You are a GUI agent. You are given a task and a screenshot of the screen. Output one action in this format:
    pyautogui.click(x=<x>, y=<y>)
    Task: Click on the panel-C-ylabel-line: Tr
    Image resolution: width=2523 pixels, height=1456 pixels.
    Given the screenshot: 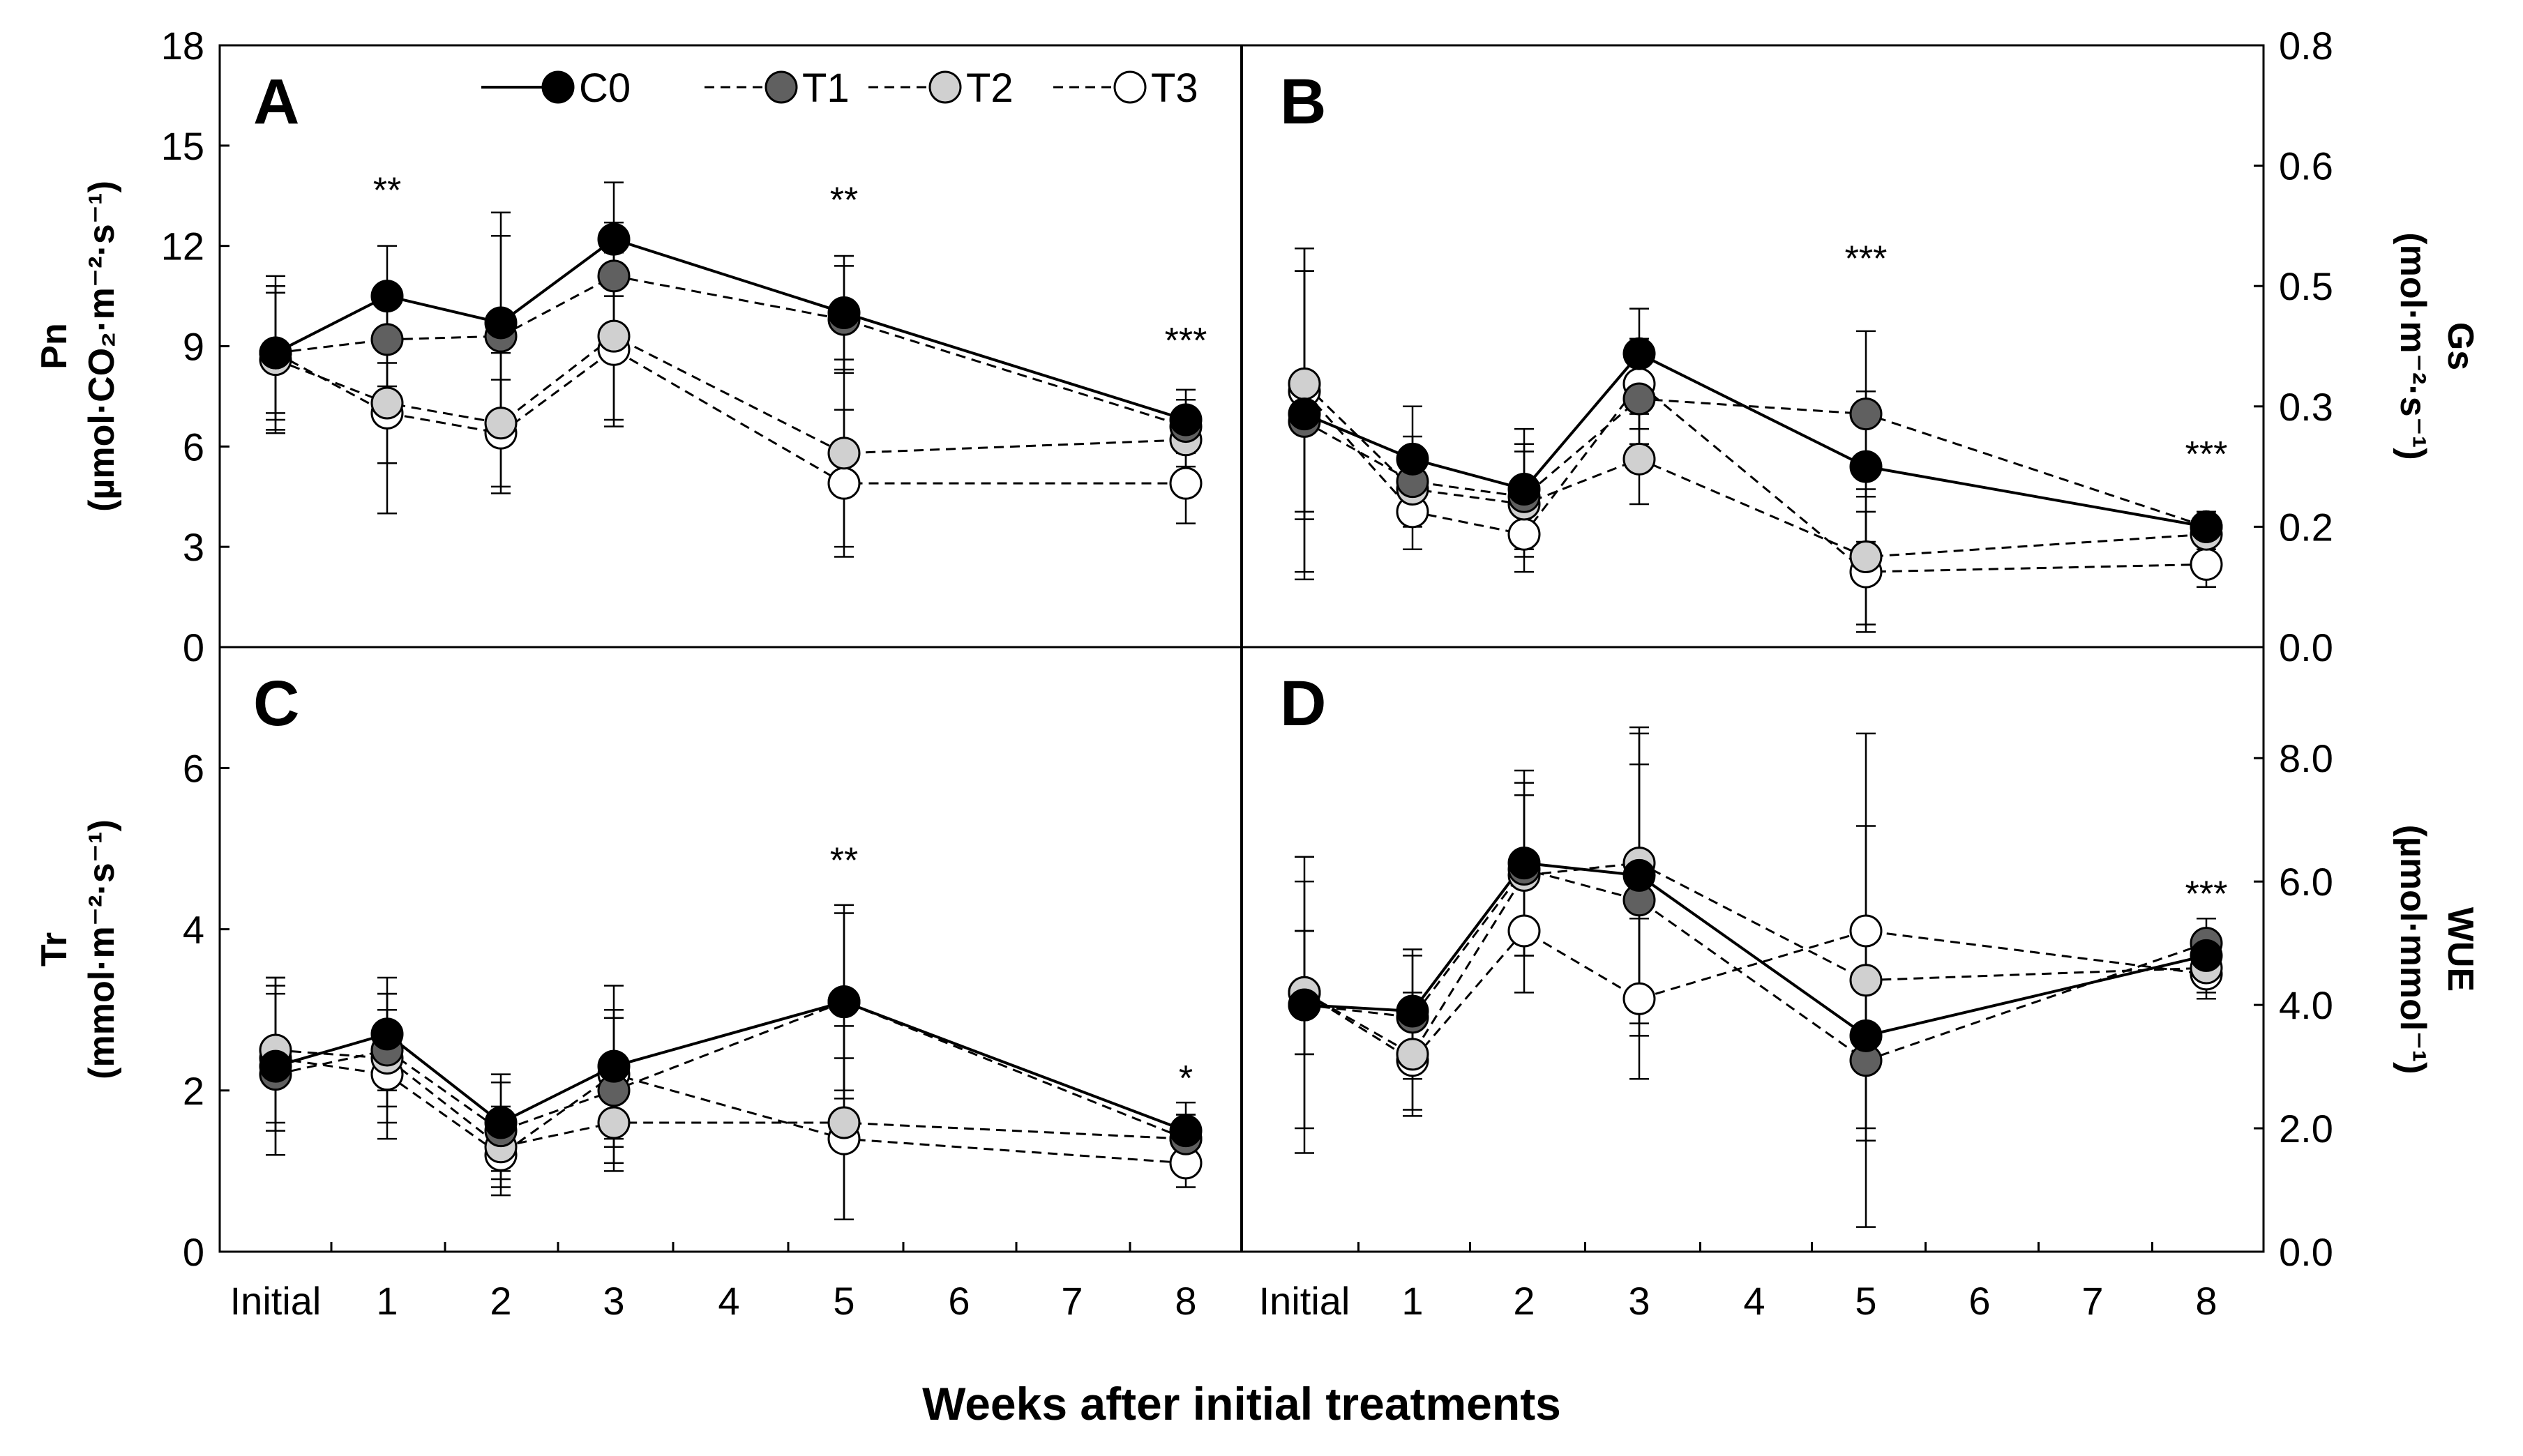 What is the action you would take?
    pyautogui.click(x=55, y=949)
    